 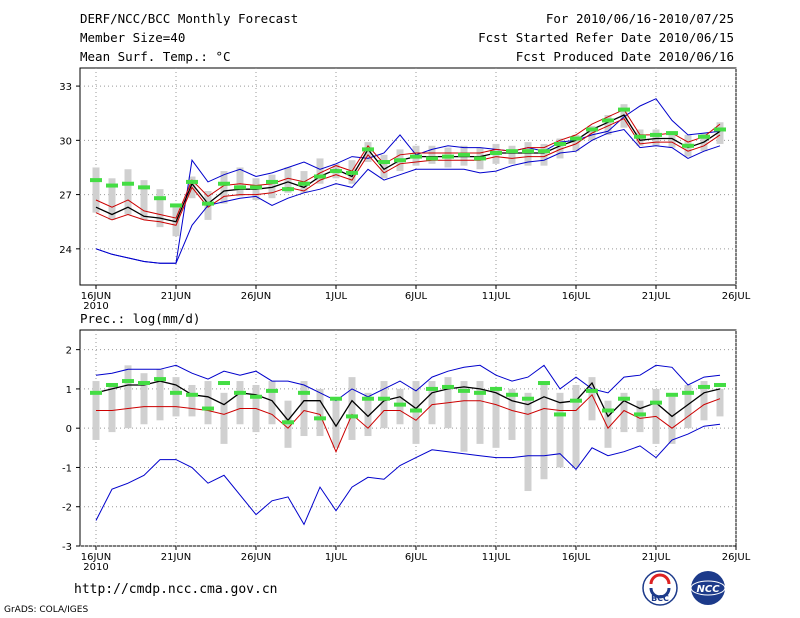 I want to click on forecast-period: For 2010/06/16-2010/07/25, so click(x=639, y=18).